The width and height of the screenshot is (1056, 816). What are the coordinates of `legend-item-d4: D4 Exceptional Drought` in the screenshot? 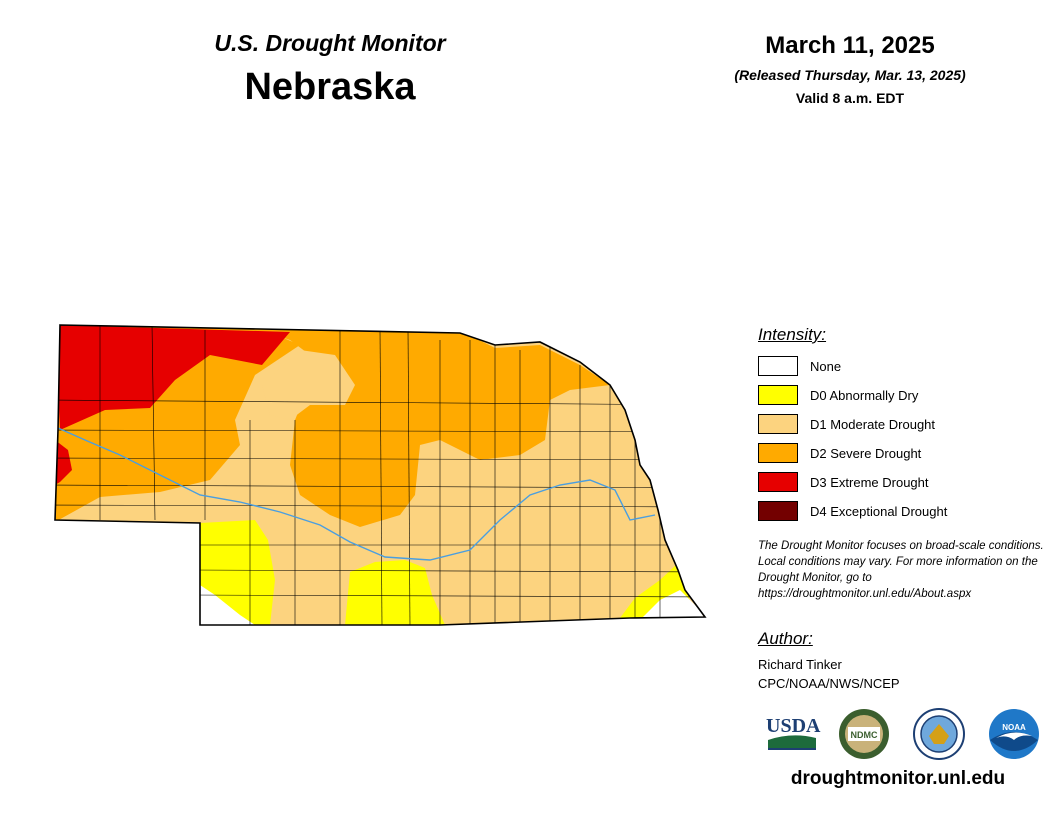 It's located at (852, 511).